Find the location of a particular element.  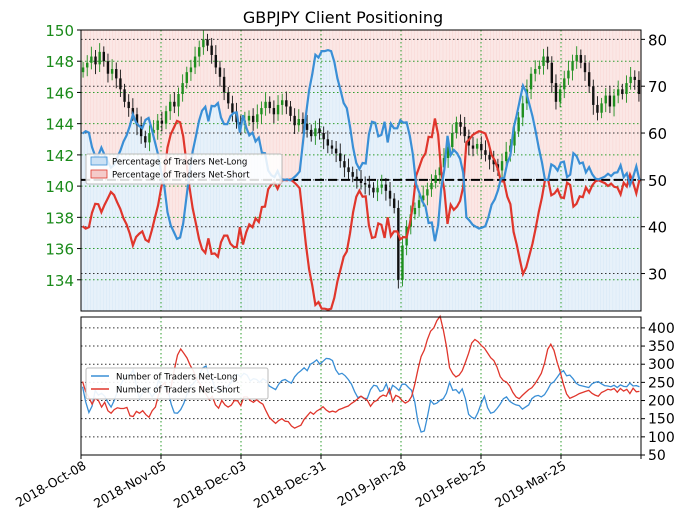

legend-swatch is located at coordinates (99, 174).